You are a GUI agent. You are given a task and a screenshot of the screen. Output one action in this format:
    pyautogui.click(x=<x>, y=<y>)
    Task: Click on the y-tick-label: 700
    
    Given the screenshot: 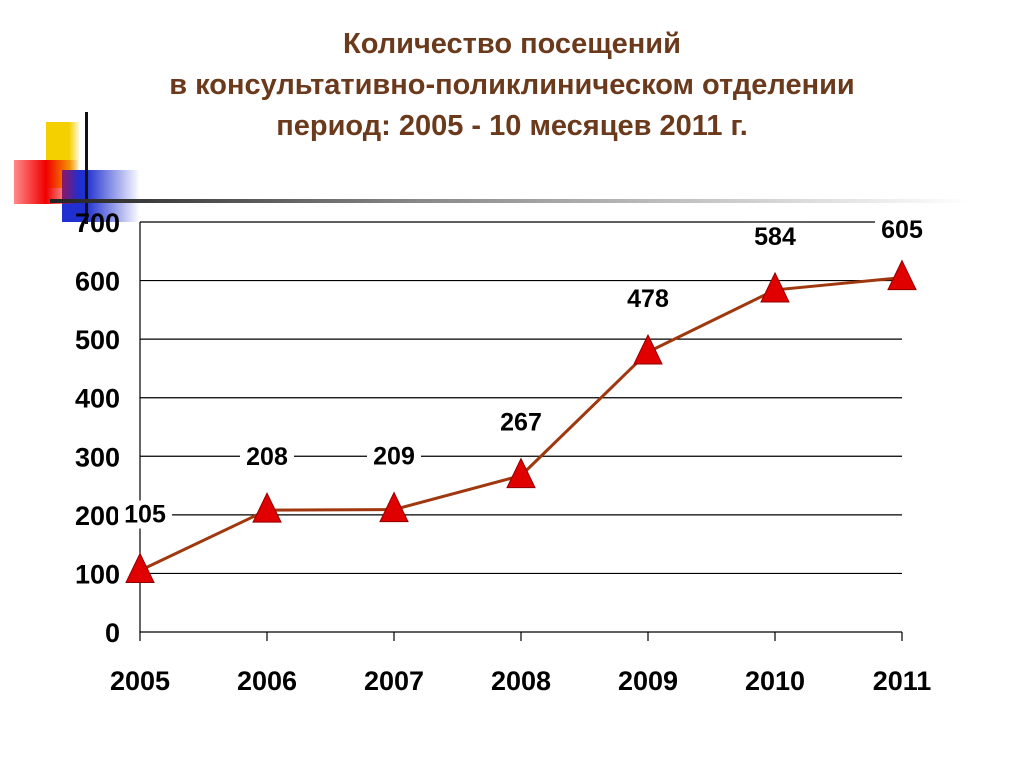 What is the action you would take?
    pyautogui.click(x=97, y=223)
    